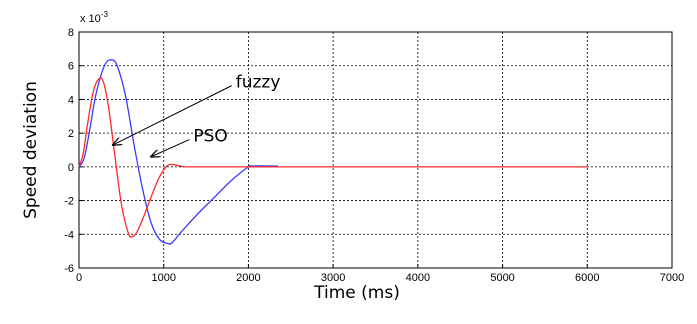 The height and width of the screenshot is (324, 697). What do you see at coordinates (31, 150) in the screenshot?
I see `y-axis-label: Speed deviation` at bounding box center [31, 150].